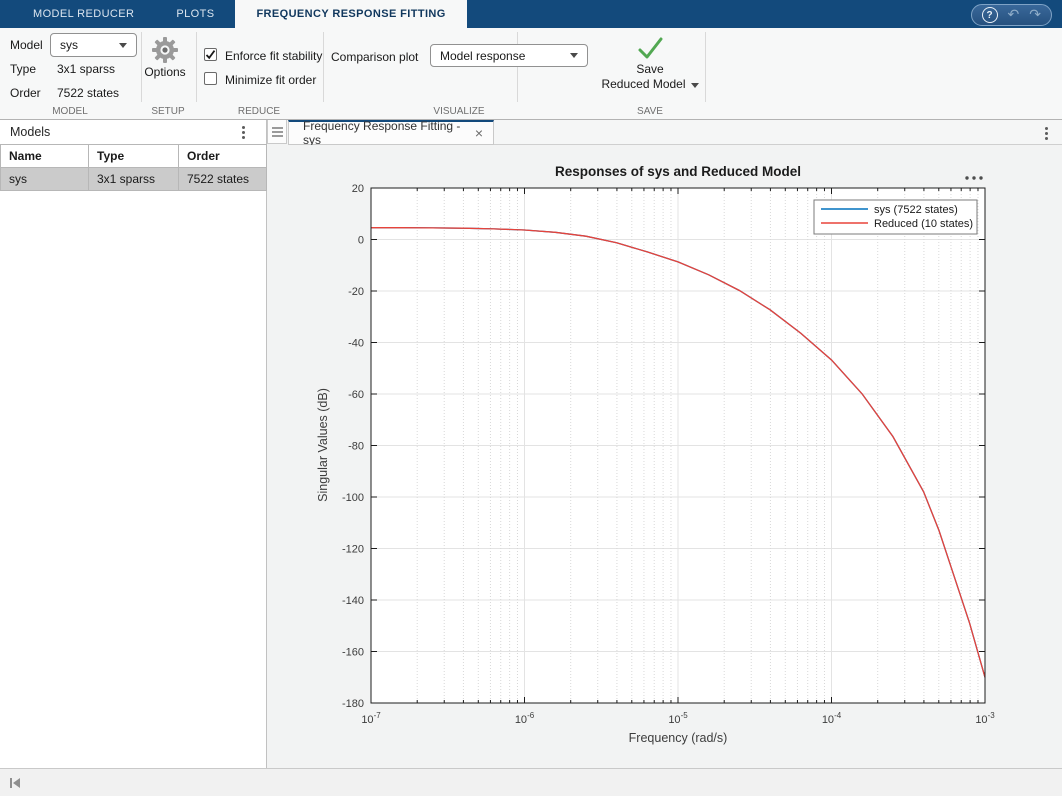  Describe the element at coordinates (356, 292) in the screenshot. I see `svg-text: -20` at that location.